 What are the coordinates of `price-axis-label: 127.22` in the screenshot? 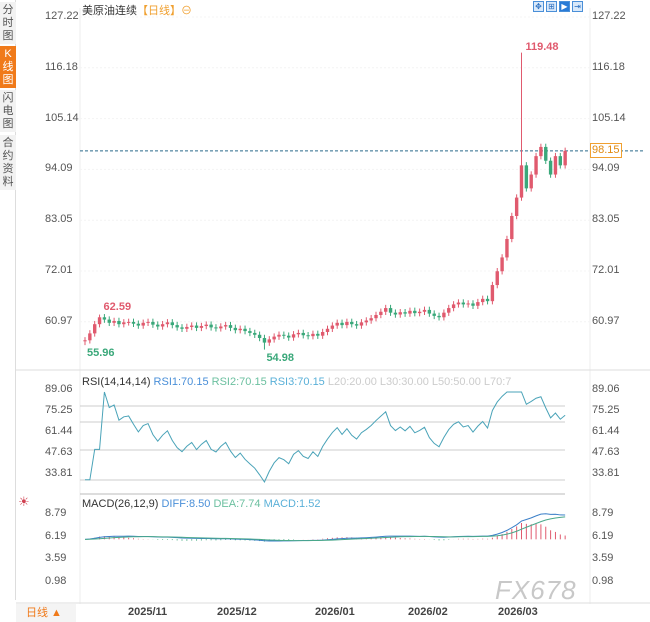 It's located at (62, 16).